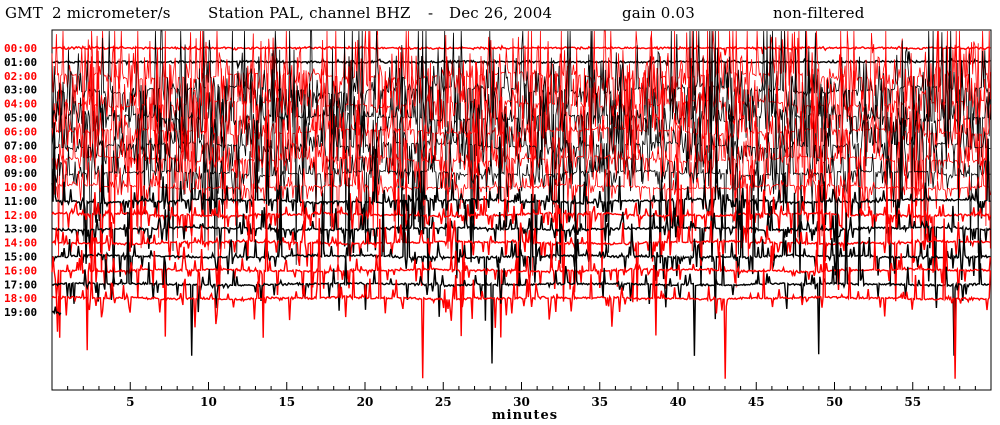  Describe the element at coordinates (20, 48) in the screenshot. I see `hour-label-0000: 00:00` at that location.